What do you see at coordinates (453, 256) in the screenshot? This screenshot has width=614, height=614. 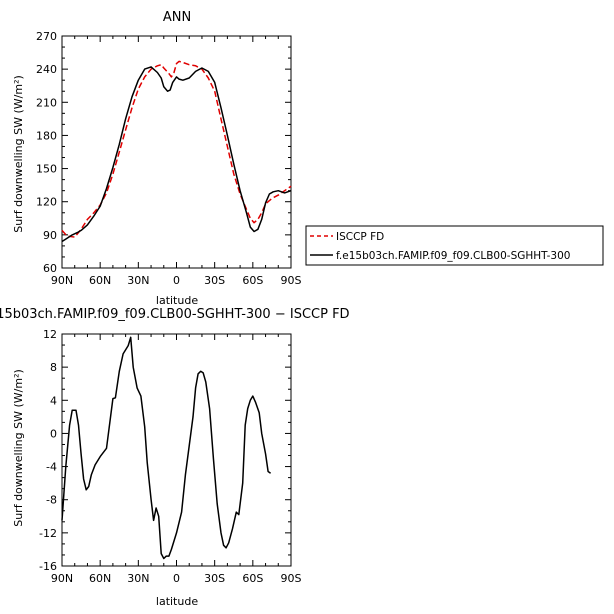 I see `legend-label-model: f.e15b03ch.FAMIP.f09_f09.CLB00-SGHHT-300` at bounding box center [453, 256].